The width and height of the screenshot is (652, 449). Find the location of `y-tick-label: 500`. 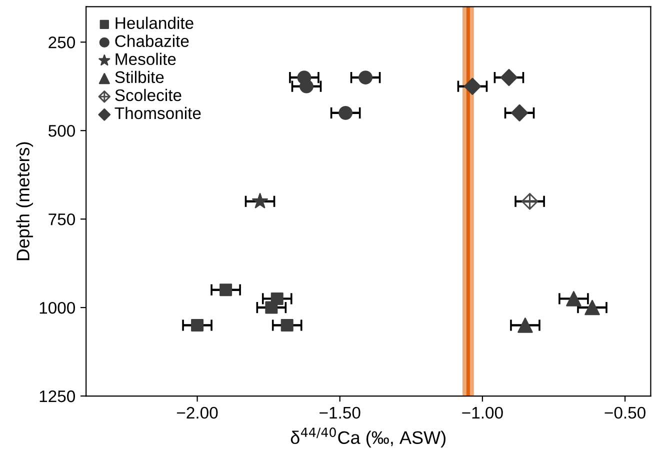

y-tick-label: 500 is located at coordinates (61, 131).